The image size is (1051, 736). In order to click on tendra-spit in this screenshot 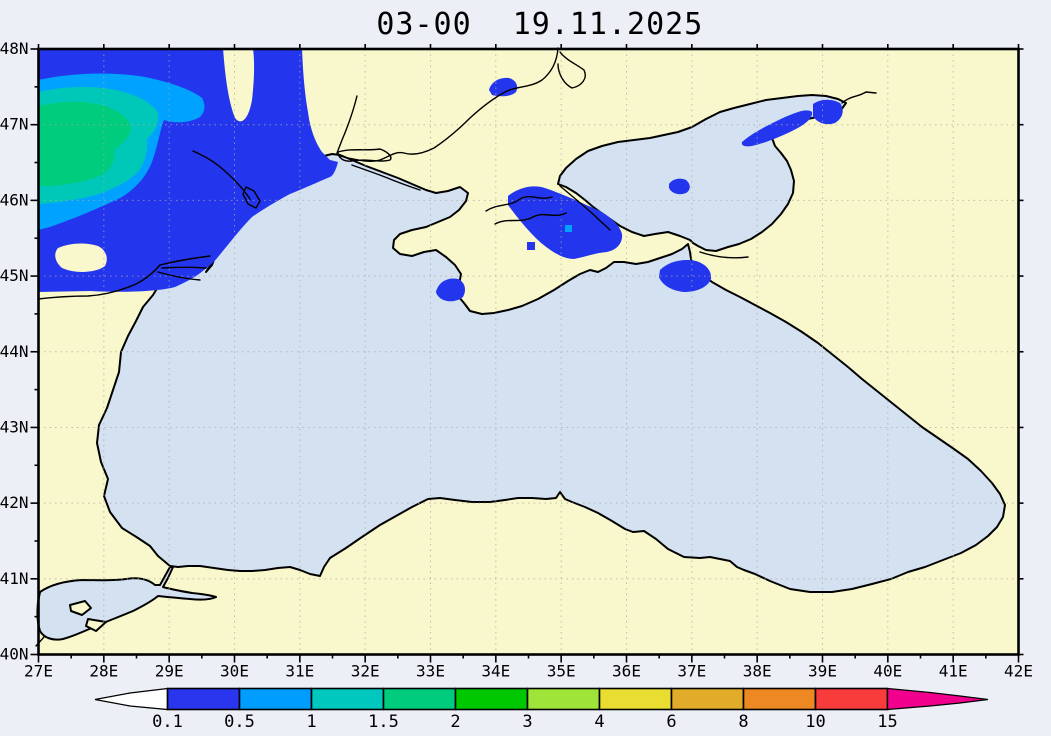, I will do `click(386, 177)`.